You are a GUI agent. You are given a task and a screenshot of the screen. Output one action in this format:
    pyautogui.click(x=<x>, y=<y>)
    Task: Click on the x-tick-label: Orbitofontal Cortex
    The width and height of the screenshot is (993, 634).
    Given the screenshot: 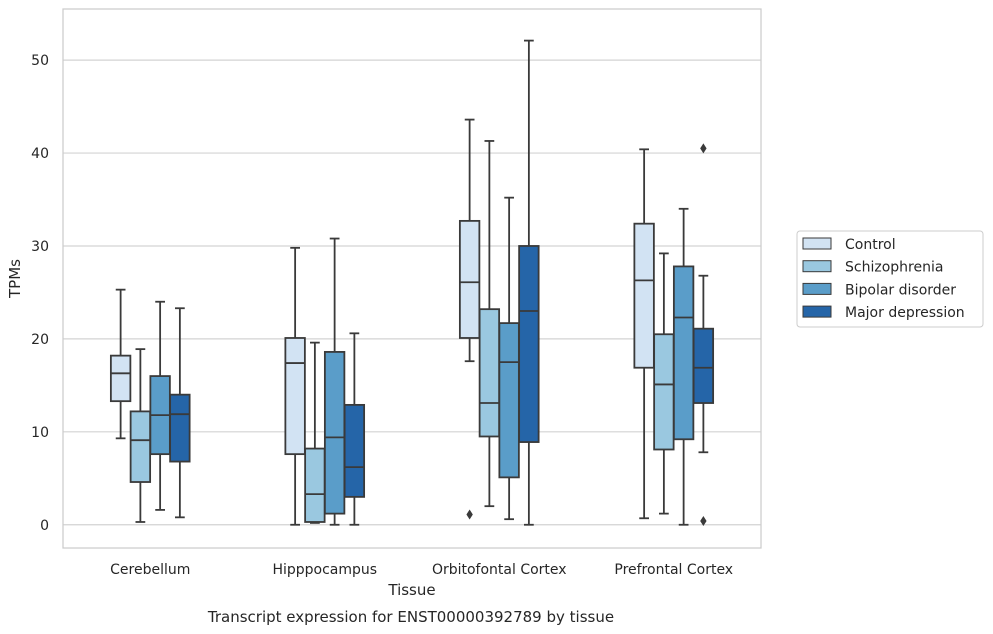 What is the action you would take?
    pyautogui.click(x=499, y=570)
    